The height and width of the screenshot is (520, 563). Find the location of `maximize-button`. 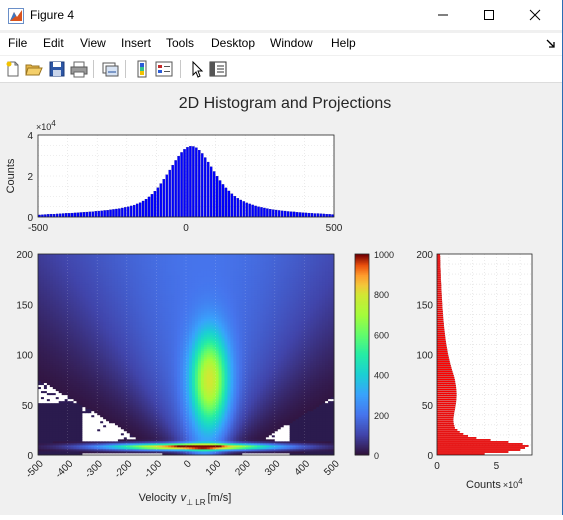

maximize-button is located at coordinates (489, 15).